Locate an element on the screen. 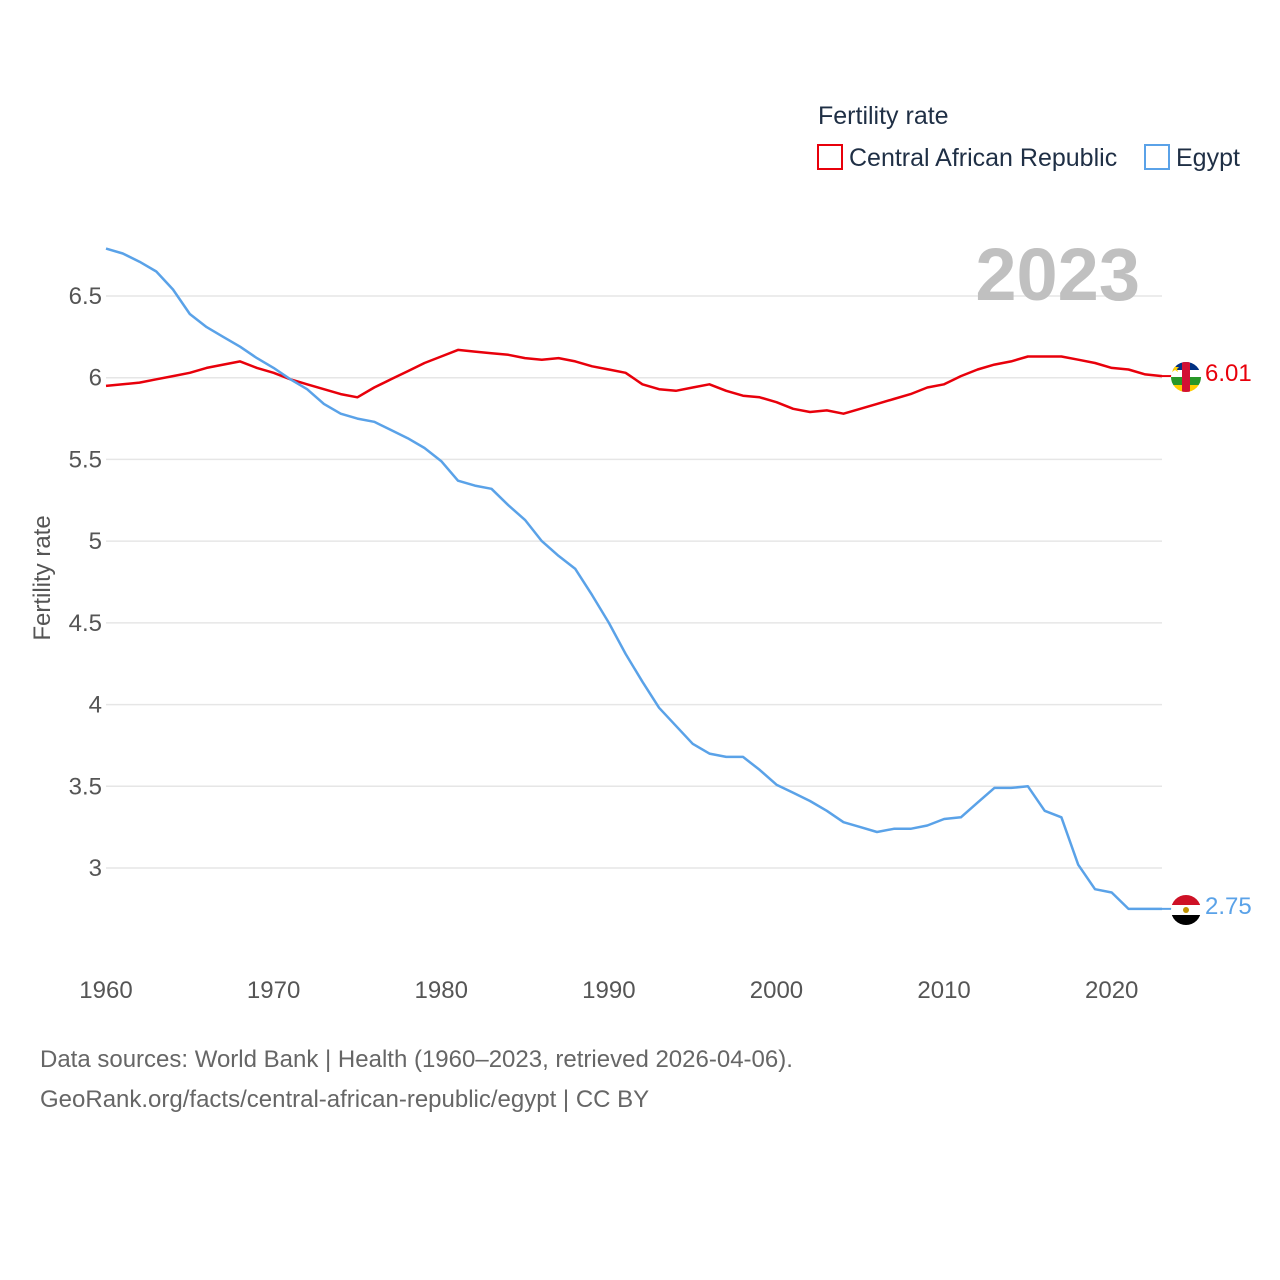 This screenshot has width=1280, height=1280. y-axis-title: Fertility rate is located at coordinates (42, 577).